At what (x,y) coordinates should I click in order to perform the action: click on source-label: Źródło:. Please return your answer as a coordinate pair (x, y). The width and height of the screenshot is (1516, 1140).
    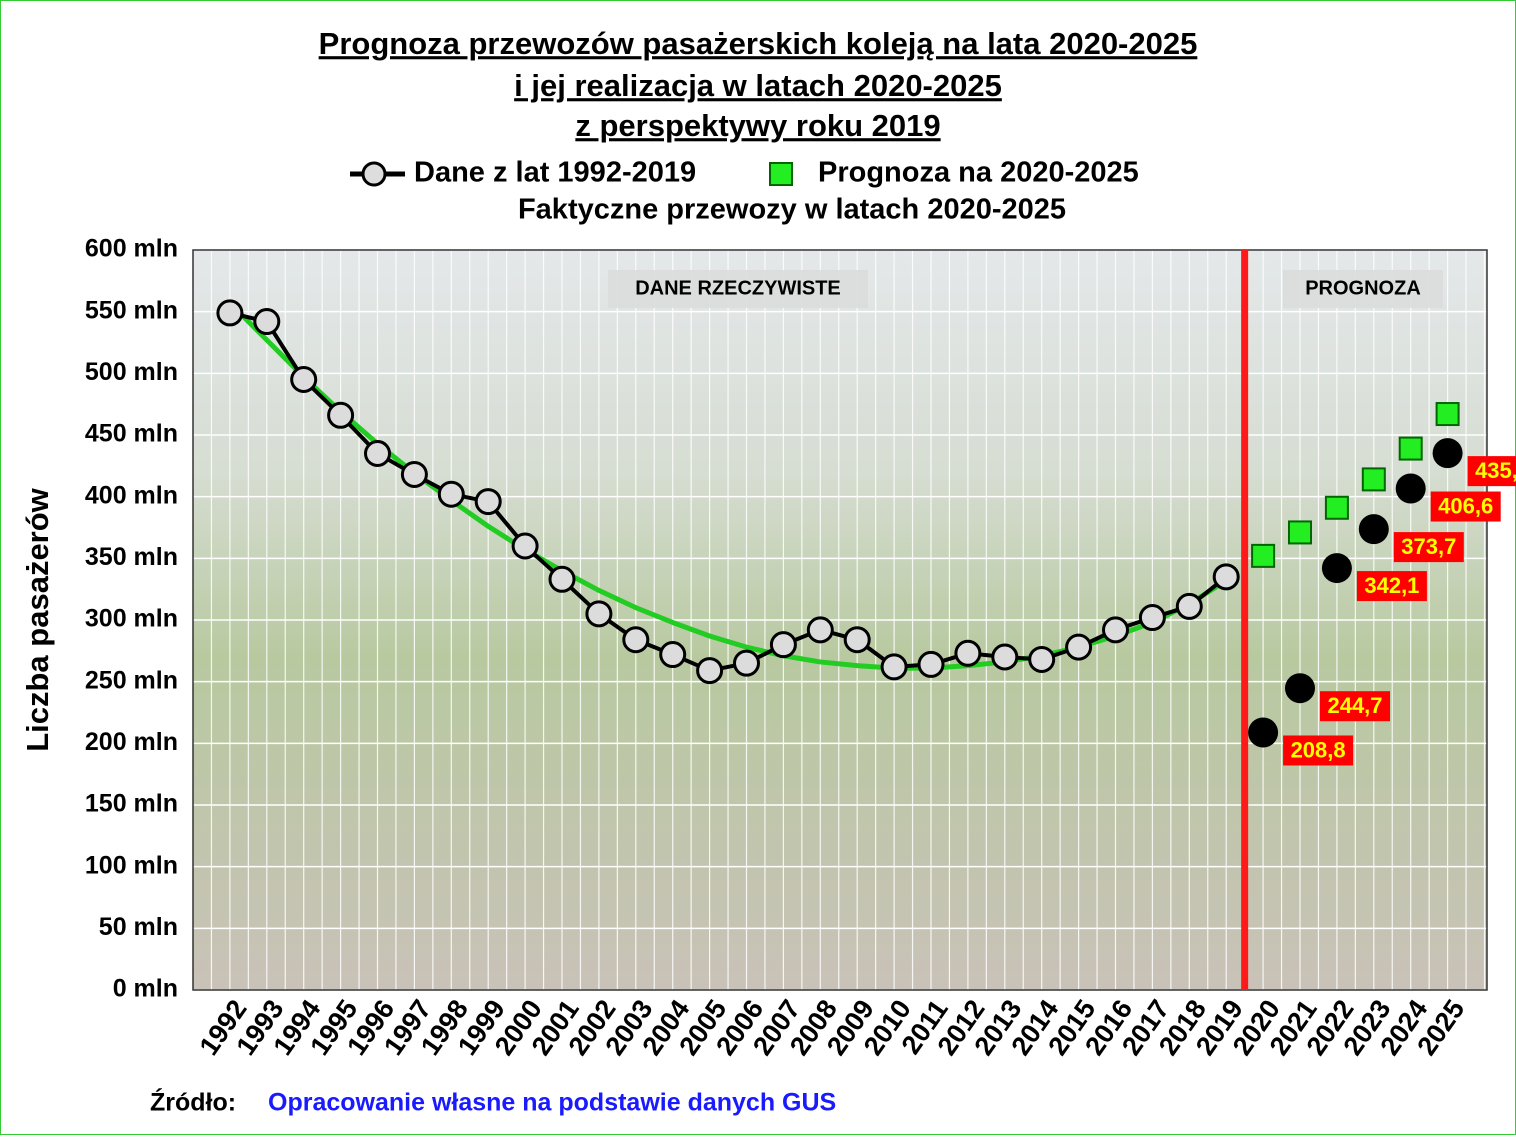
    Looking at the image, I should click on (193, 1102).